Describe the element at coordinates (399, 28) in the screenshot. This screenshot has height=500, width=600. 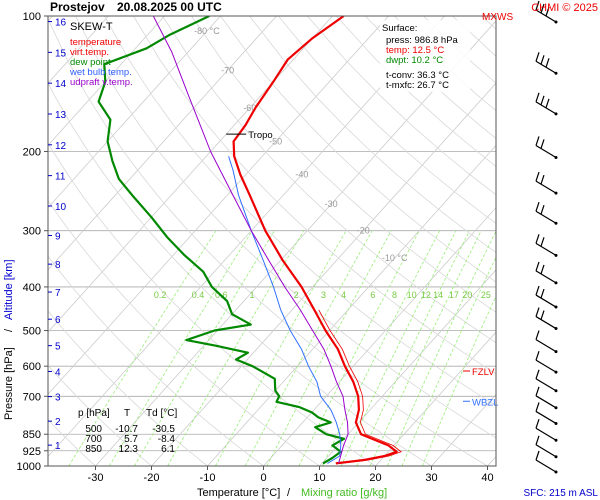
I see `surface-title: Surface:` at that location.